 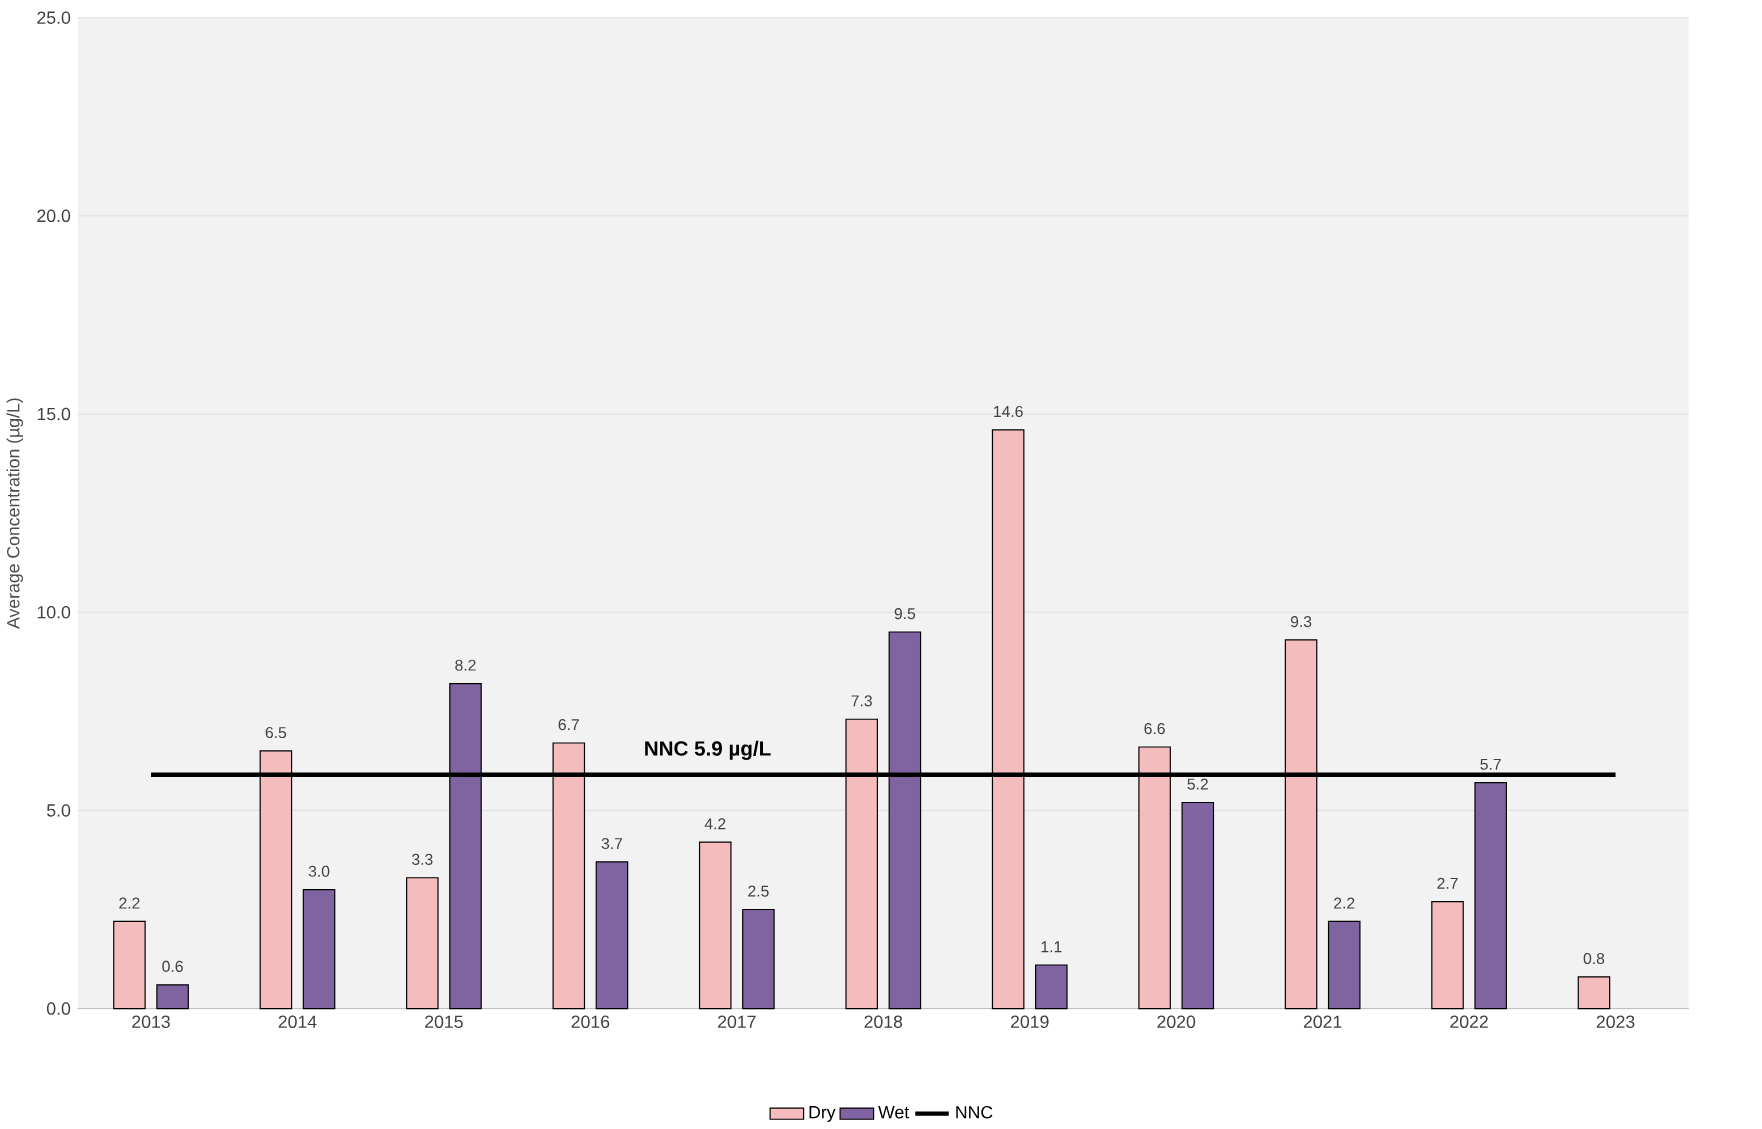 I want to click on x-tick-label: 2016, so click(x=590, y=1021).